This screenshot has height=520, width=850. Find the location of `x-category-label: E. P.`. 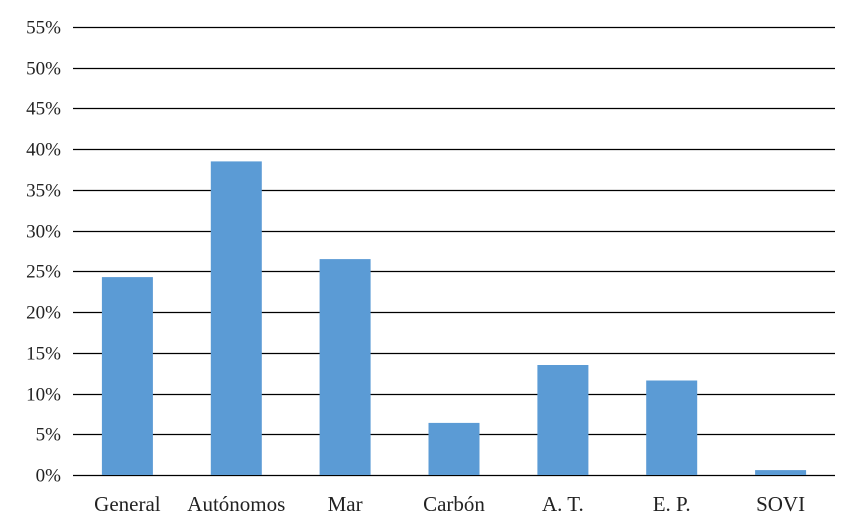

x-category-label: E. P. is located at coordinates (672, 504).